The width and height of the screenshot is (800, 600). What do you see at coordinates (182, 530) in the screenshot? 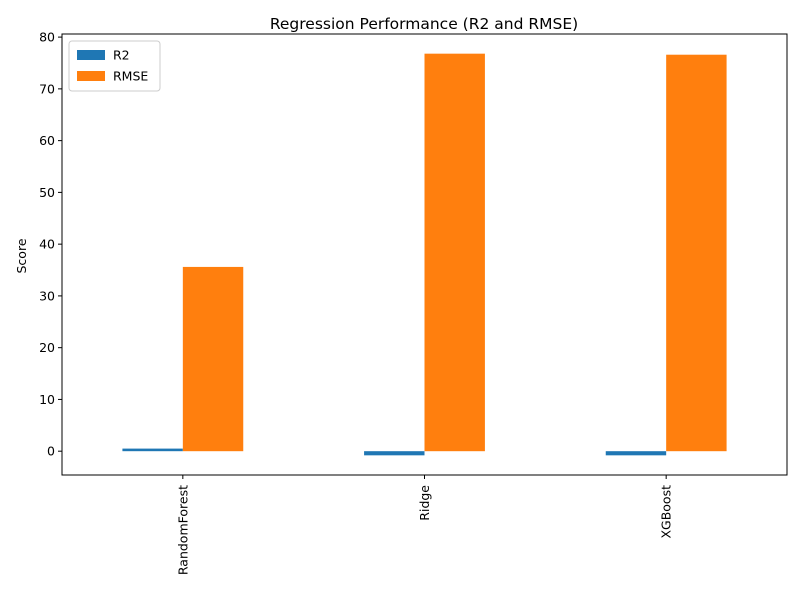
I see `x-tick-label: RandomForest` at bounding box center [182, 530].